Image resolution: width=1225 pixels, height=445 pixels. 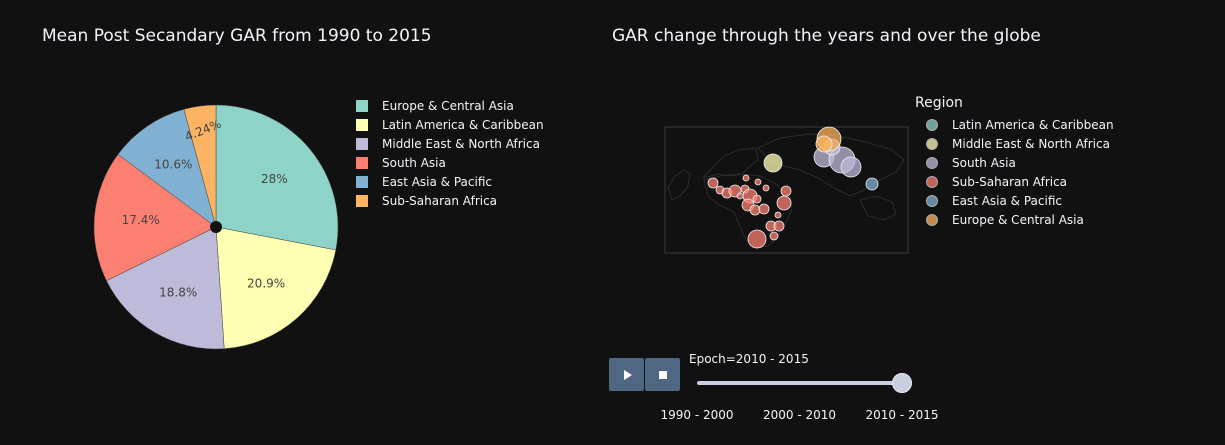 What do you see at coordinates (697, 415) in the screenshot?
I see `slider-tick-label: 1990 - 2000` at bounding box center [697, 415].